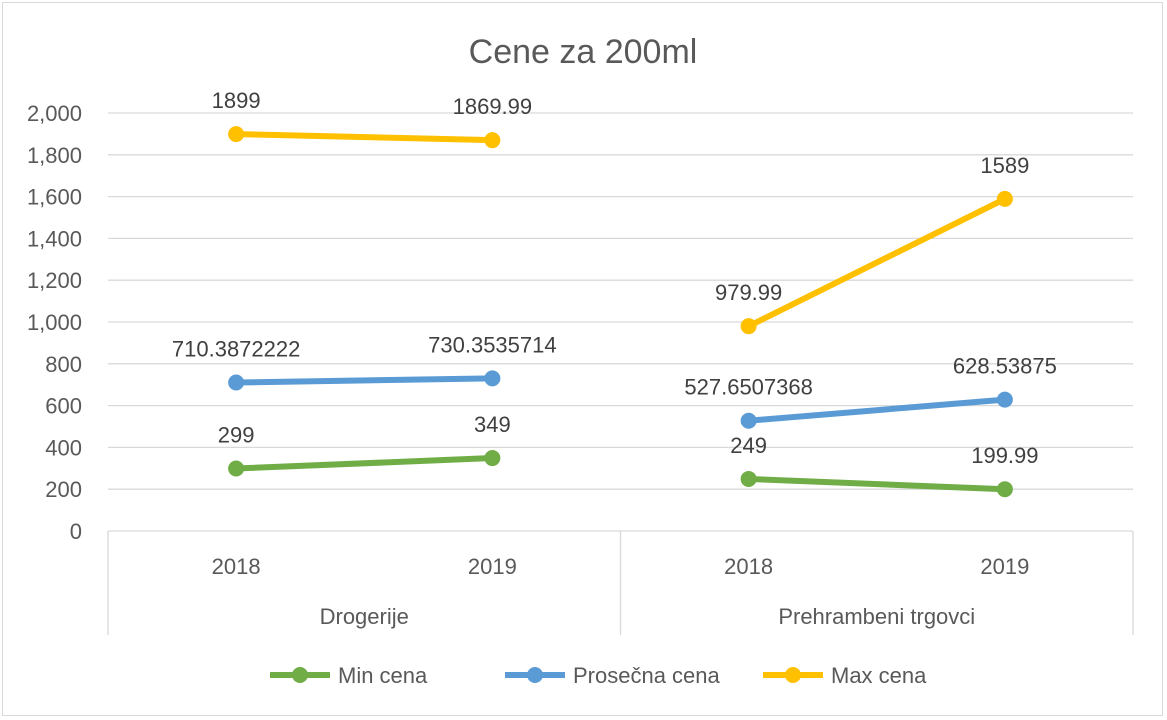 Image resolution: width=1167 pixels, height=720 pixels. What do you see at coordinates (876, 616) in the screenshot?
I see `x-group-label: Prehrambeni trgovci` at bounding box center [876, 616].